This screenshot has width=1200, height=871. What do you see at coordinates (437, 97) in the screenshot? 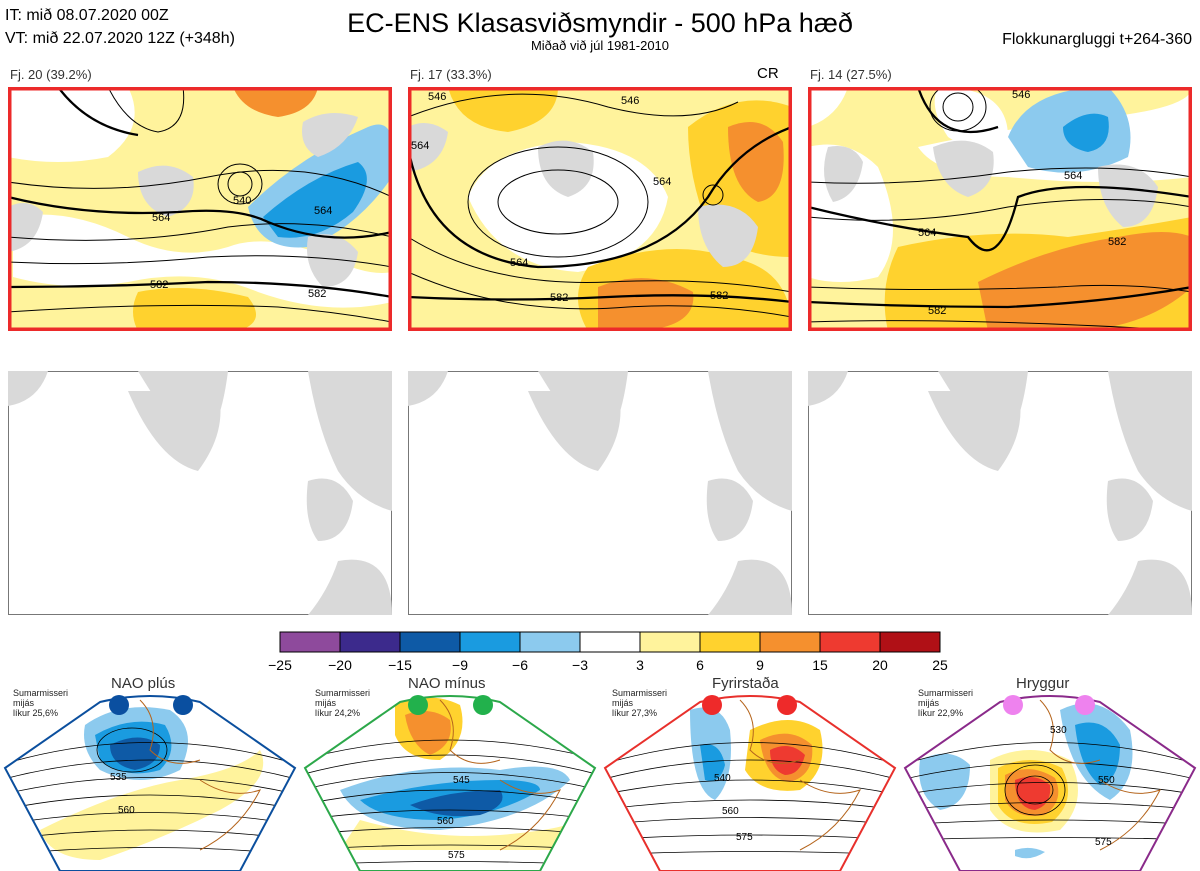
I see `cluster-2-contour-label-1: 546` at bounding box center [437, 97].